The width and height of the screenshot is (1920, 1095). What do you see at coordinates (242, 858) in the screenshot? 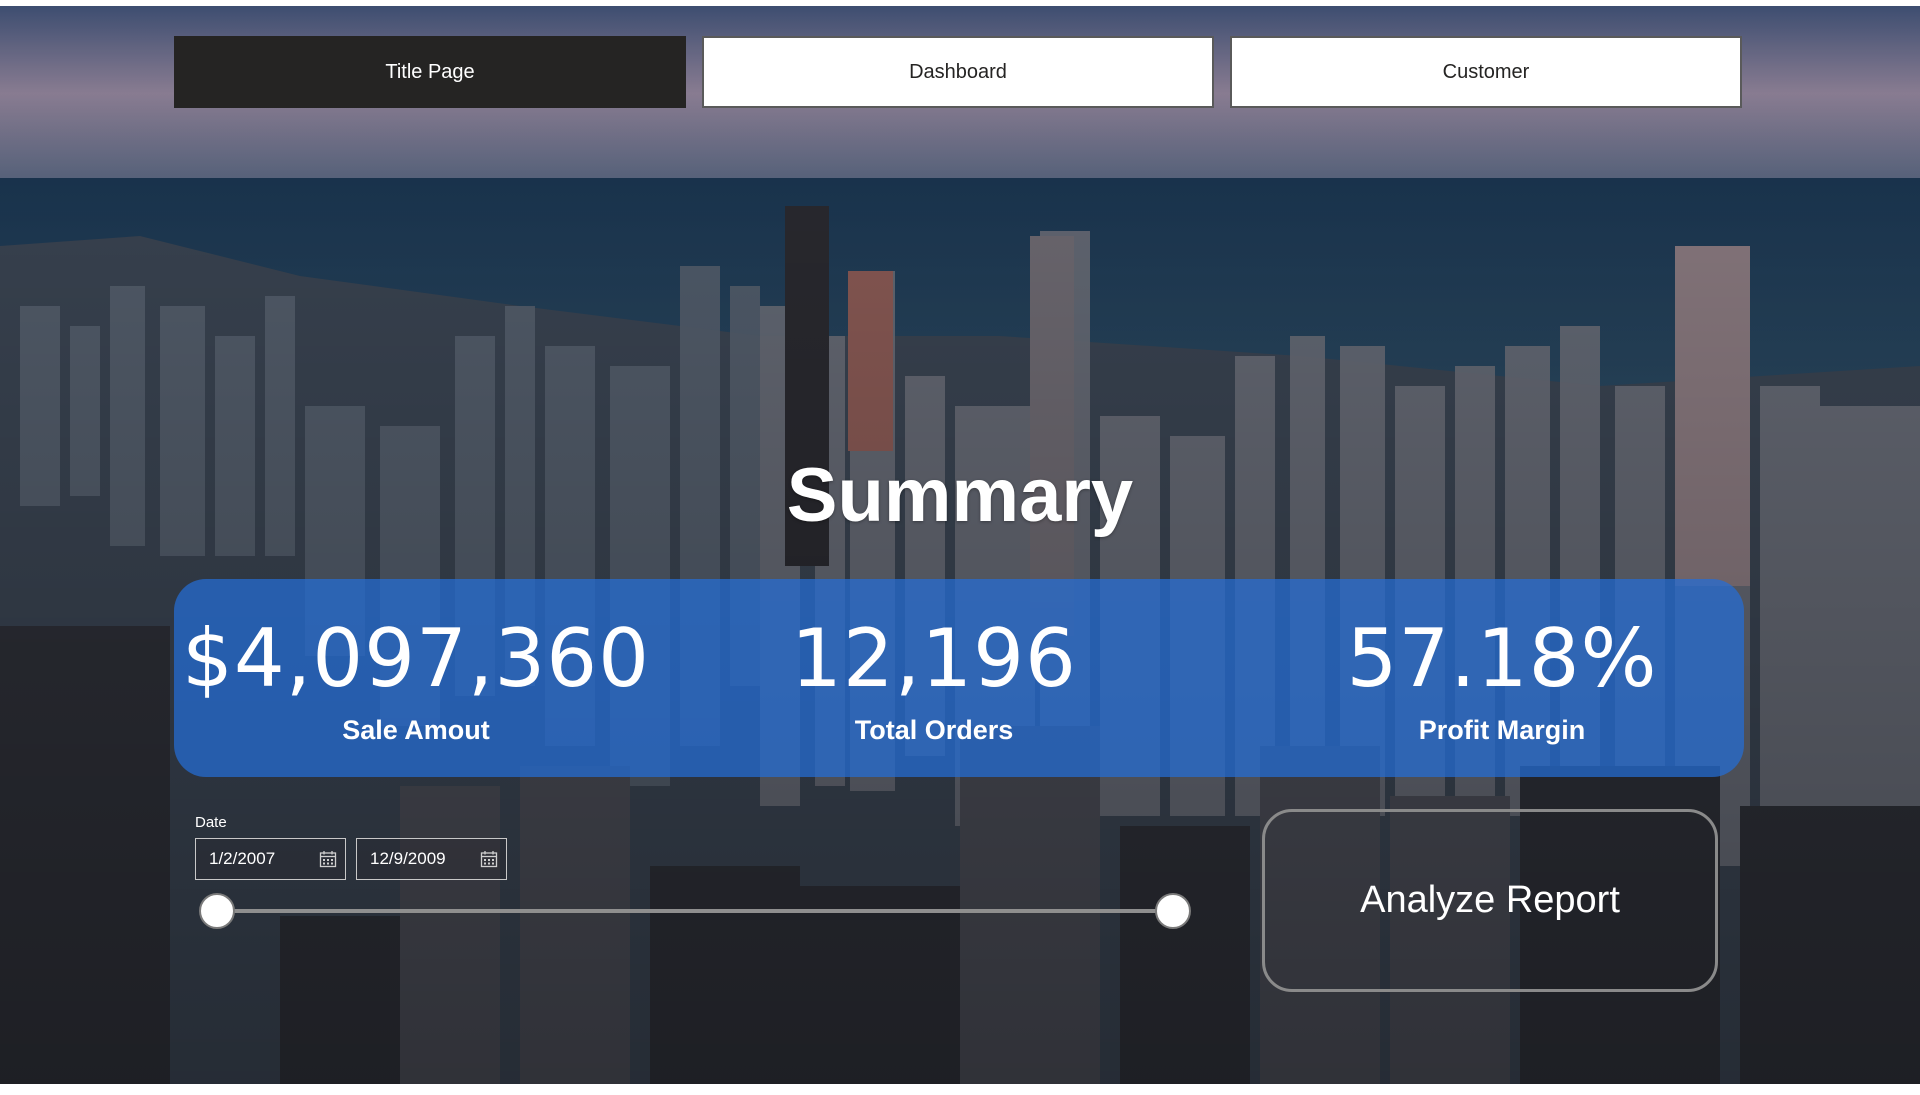
I see `start-date-value: 1/2/2007` at bounding box center [242, 858].